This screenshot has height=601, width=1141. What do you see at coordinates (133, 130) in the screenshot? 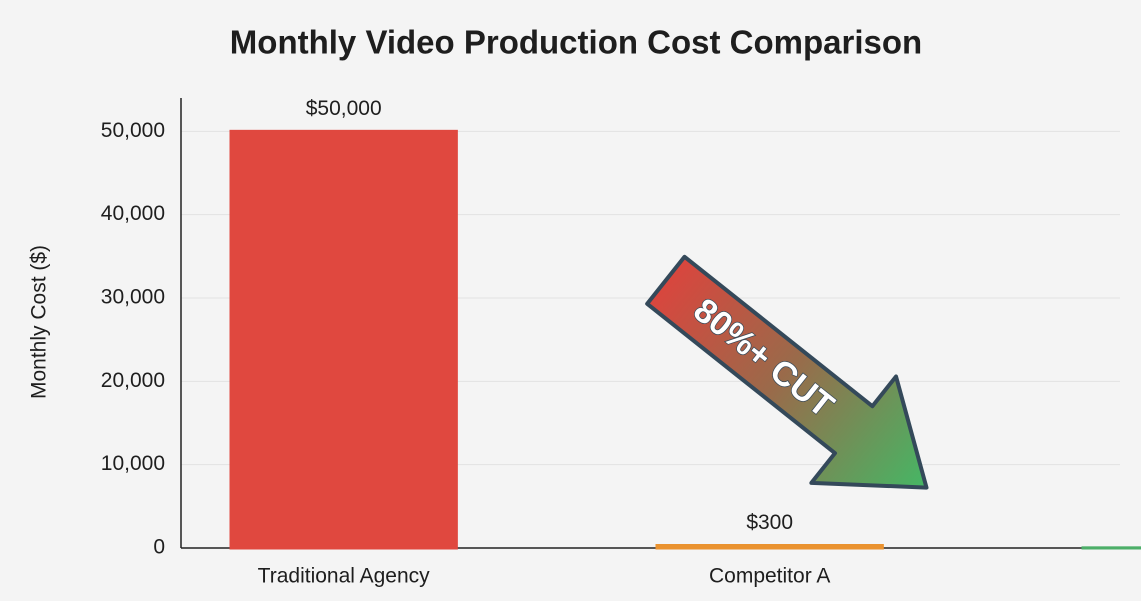
I see `y-tick-label: 50,000` at bounding box center [133, 130].